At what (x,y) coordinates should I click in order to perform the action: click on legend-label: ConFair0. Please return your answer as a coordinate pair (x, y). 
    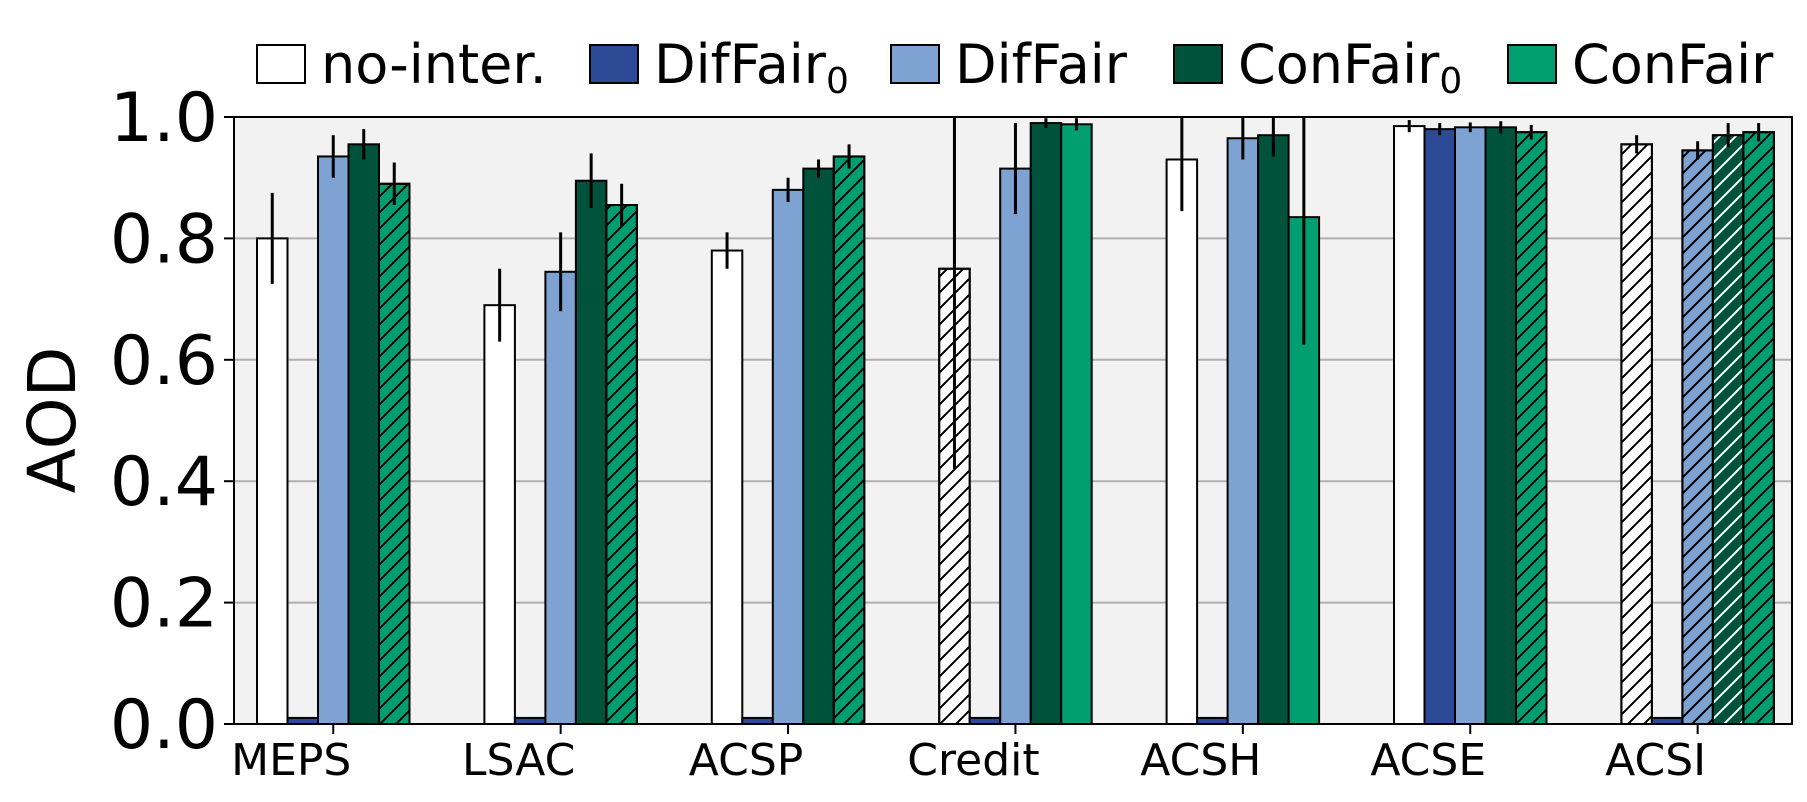
    Looking at the image, I should click on (1350, 67).